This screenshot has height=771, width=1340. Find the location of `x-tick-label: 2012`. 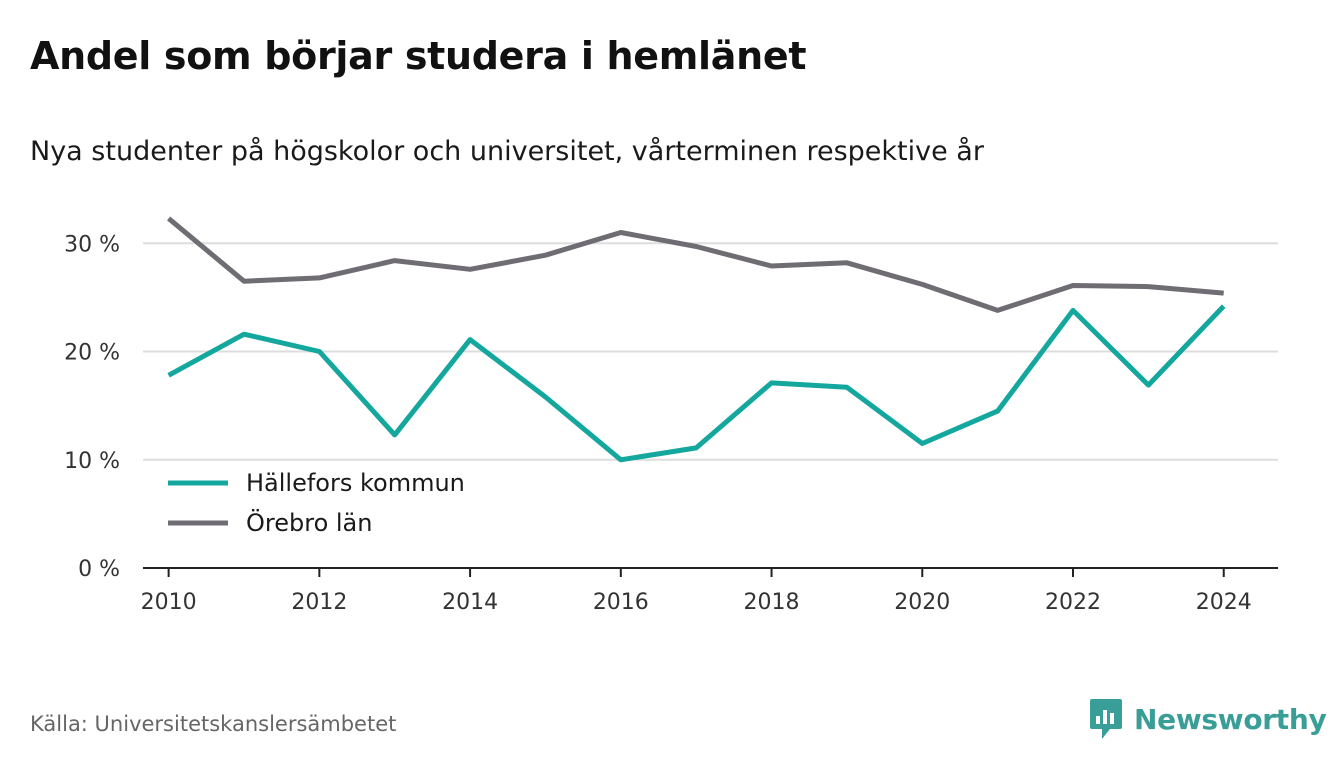

x-tick-label: 2012 is located at coordinates (319, 602).